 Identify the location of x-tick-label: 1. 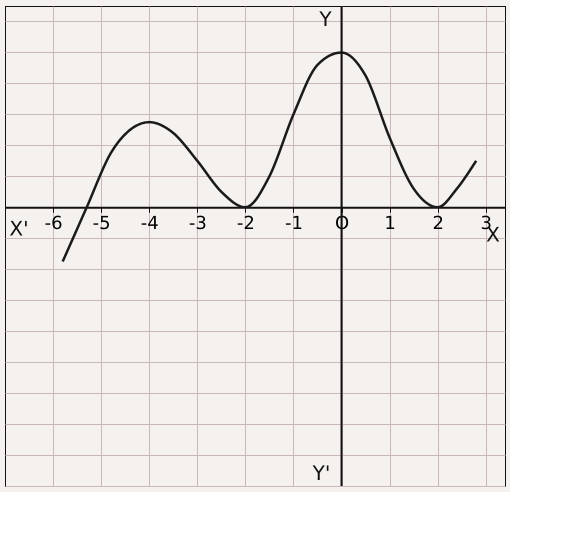
(390, 223).